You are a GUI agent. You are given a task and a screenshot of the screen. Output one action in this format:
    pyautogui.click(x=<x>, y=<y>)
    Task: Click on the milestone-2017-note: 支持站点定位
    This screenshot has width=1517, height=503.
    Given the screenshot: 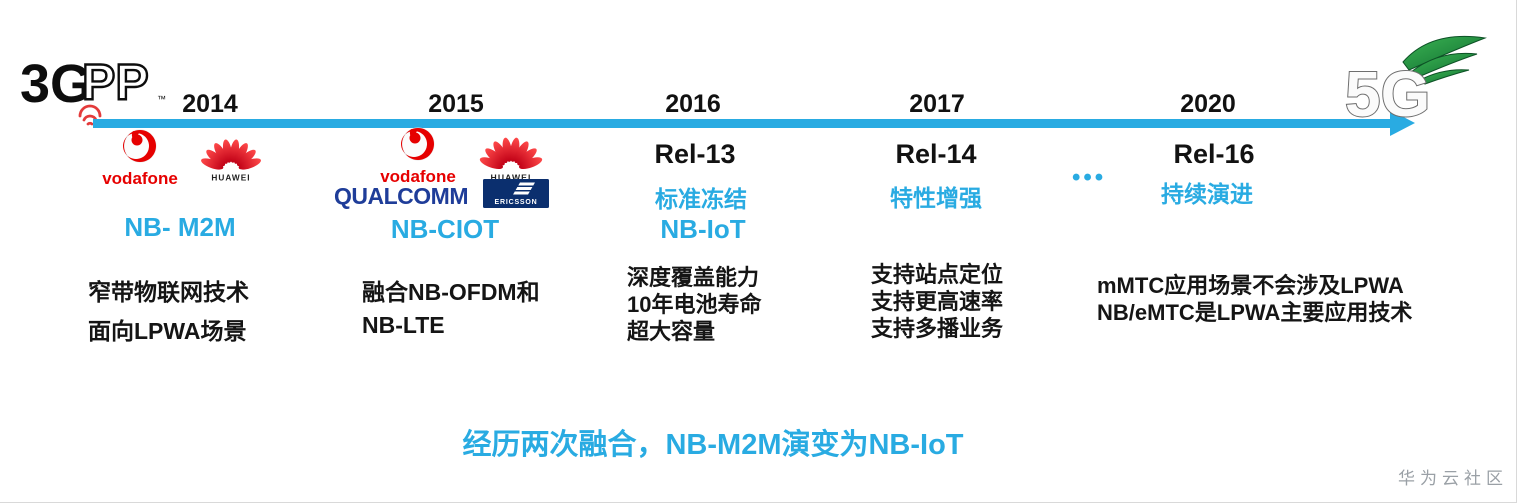 What is the action you would take?
    pyautogui.click(x=937, y=274)
    